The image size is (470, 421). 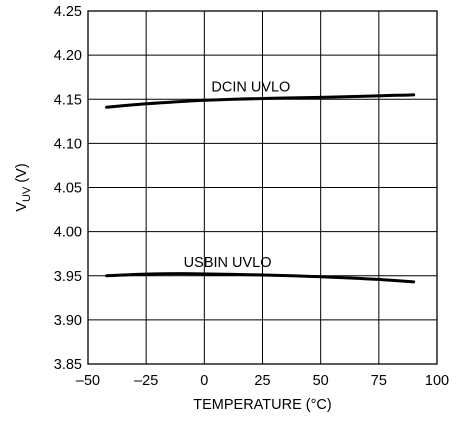 What do you see at coordinates (68, 233) in the screenshot?
I see `y-tick-label: 4.00` at bounding box center [68, 233].